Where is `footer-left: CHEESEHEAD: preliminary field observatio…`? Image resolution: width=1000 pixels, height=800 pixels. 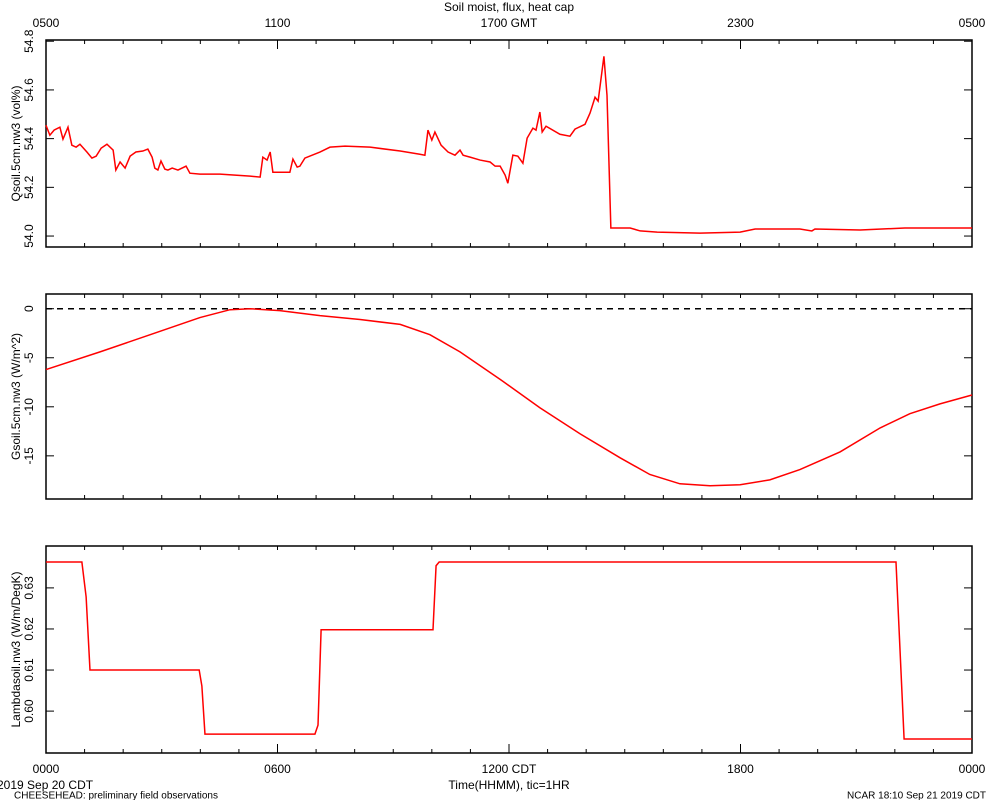 footer-left: CHEESEHEAD: preliminary field observatio… is located at coordinates (116, 795).